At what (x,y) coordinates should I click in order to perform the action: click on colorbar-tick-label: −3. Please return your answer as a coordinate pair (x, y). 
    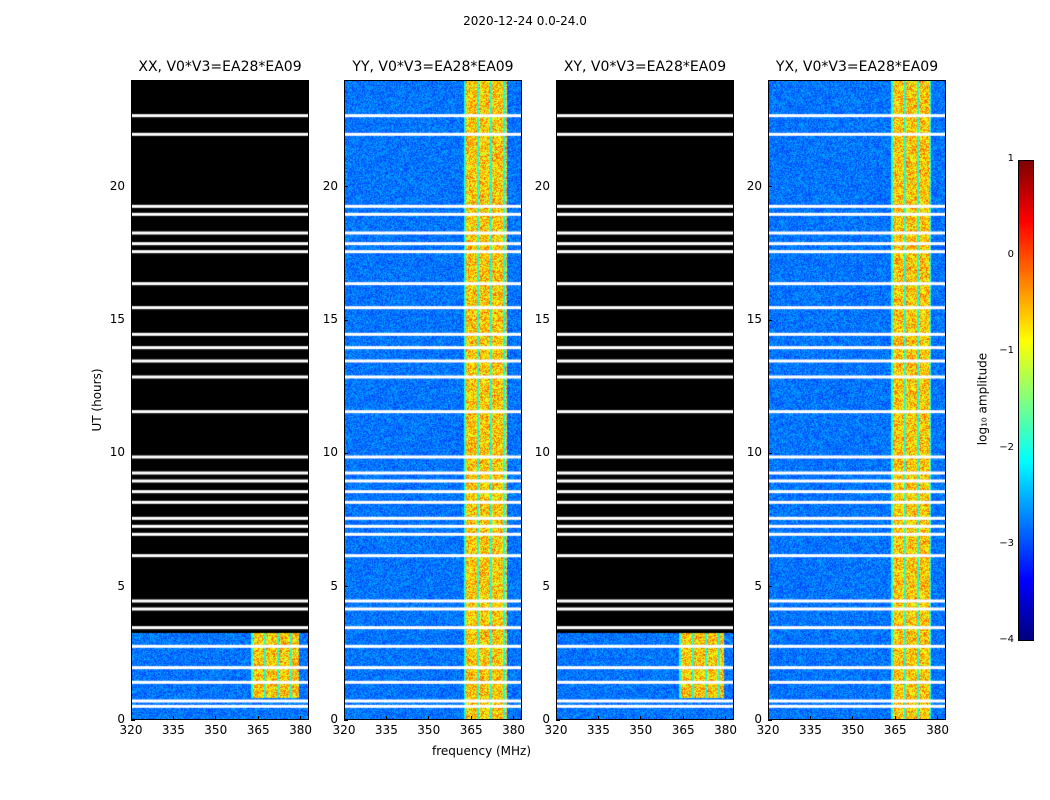
    Looking at the image, I should click on (1006, 543).